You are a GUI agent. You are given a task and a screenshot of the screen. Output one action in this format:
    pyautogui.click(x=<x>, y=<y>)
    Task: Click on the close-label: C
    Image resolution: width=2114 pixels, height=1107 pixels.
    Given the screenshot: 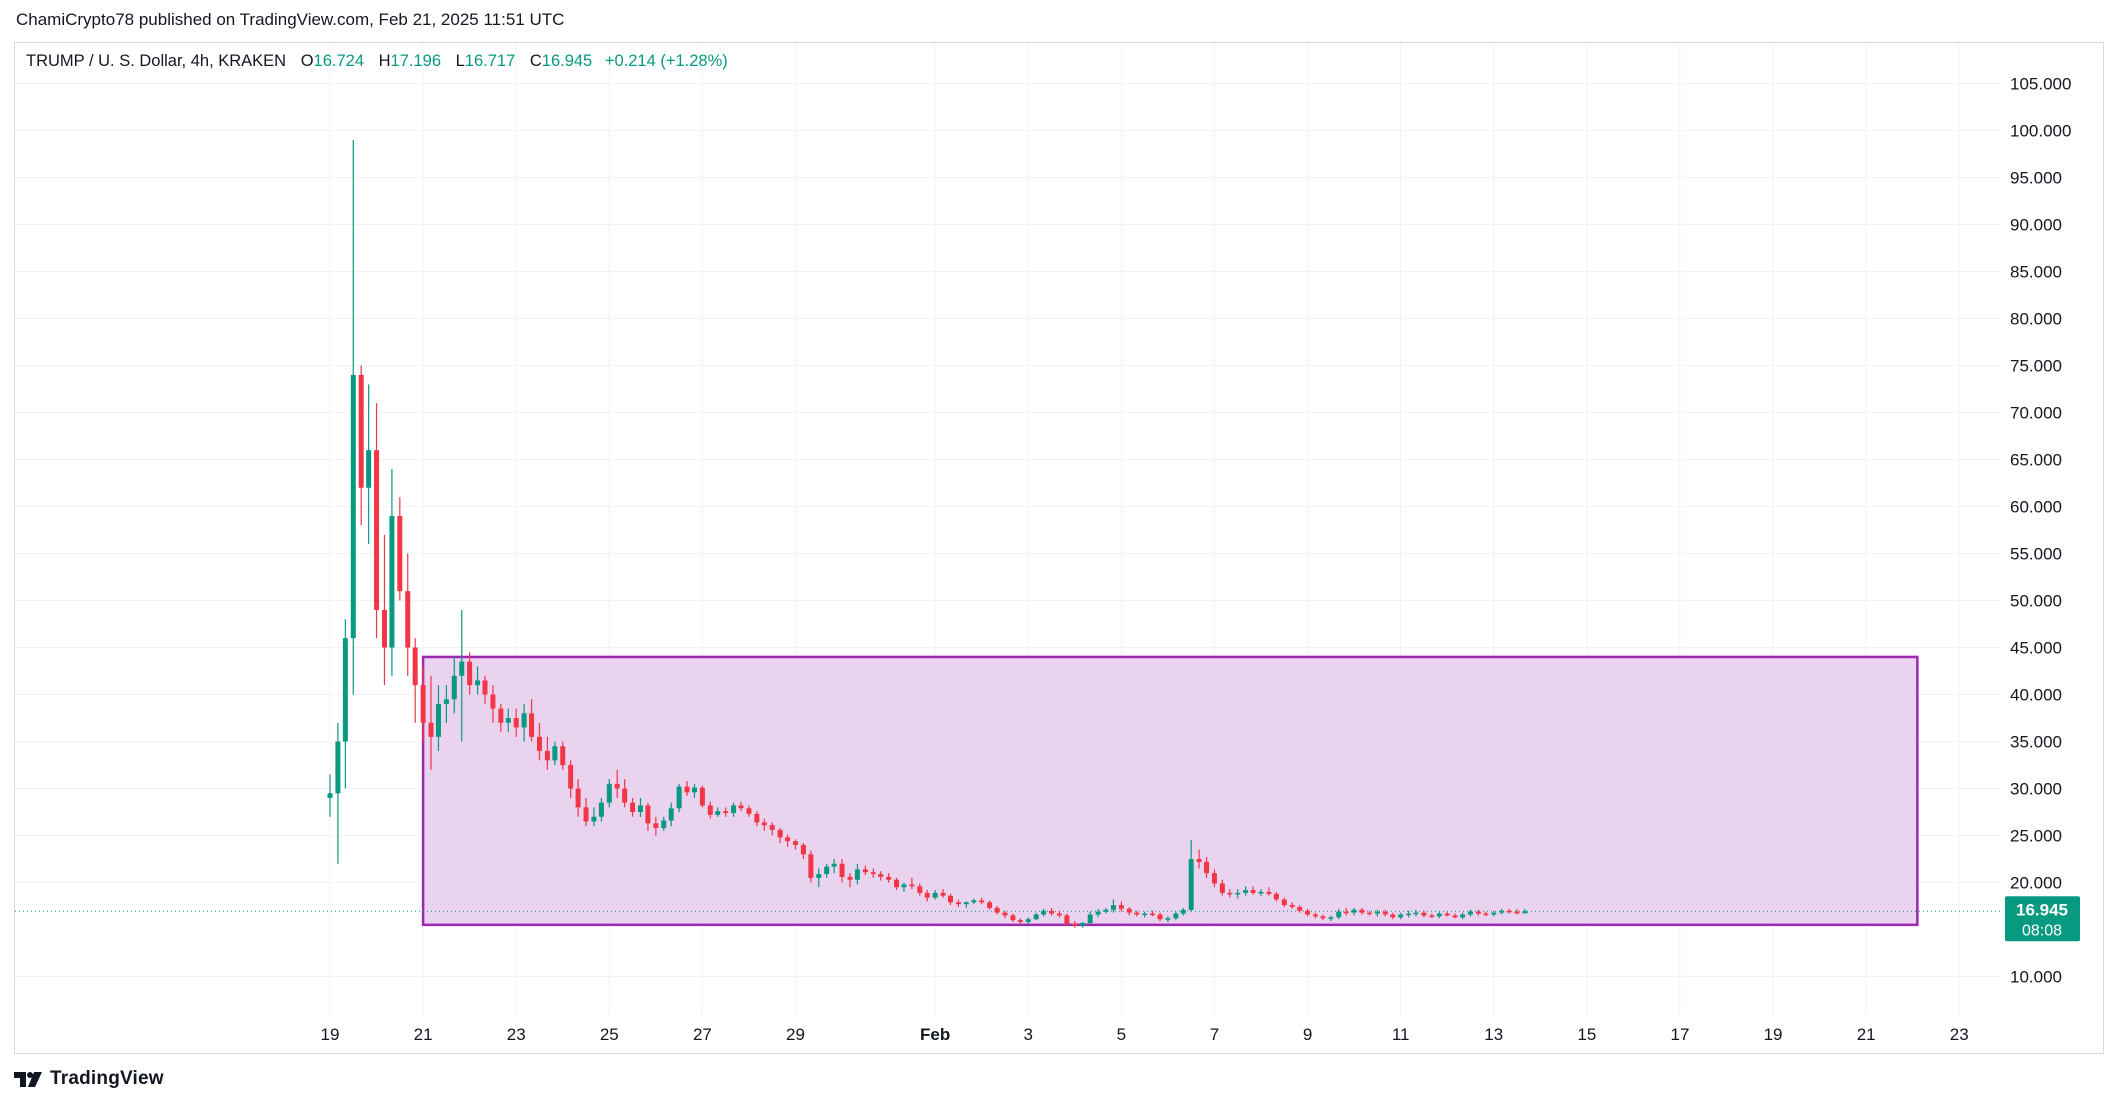 What is the action you would take?
    pyautogui.click(x=535, y=61)
    